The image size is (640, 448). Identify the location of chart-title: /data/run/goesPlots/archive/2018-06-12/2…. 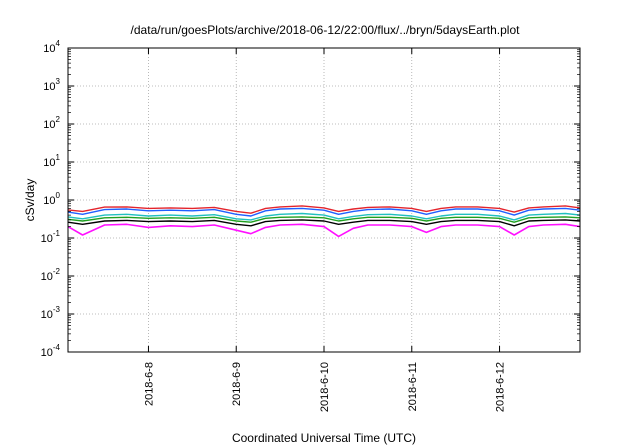
(326, 30).